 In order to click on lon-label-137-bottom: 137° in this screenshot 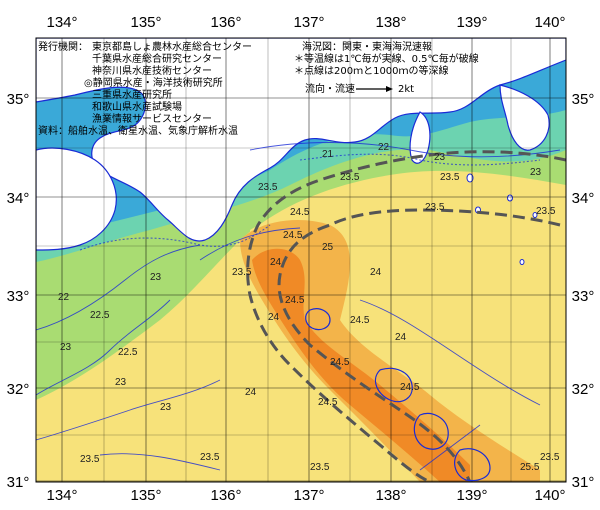, I will do `click(308, 495)`.